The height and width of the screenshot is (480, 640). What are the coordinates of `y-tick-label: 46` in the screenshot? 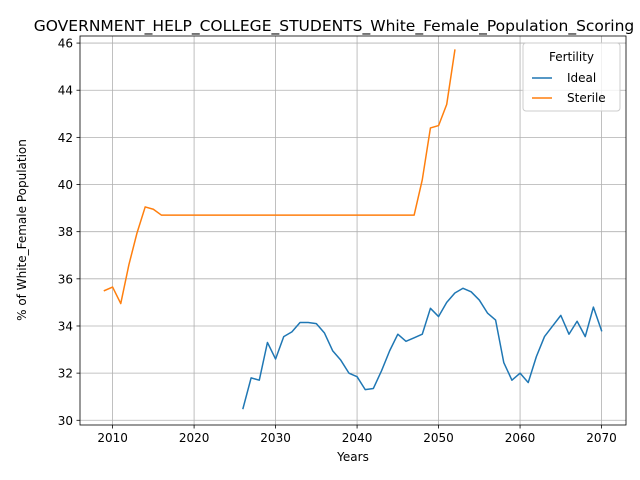 It's located at (65, 44).